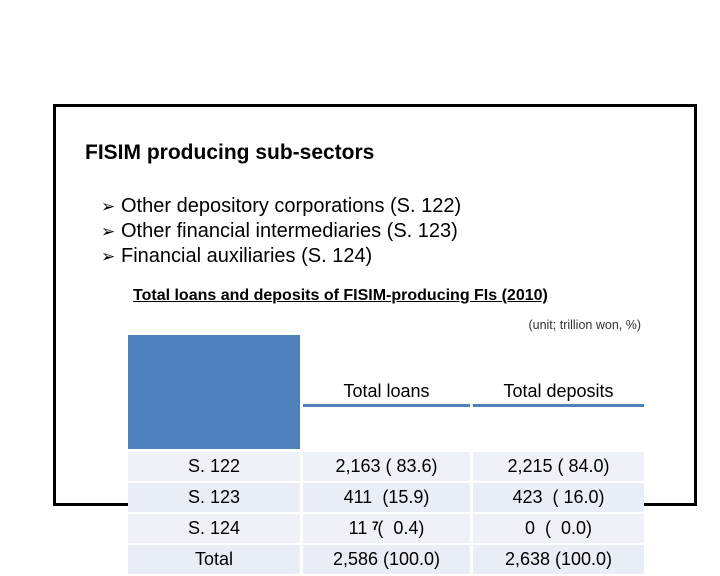 The width and height of the screenshot is (720, 576). What do you see at coordinates (557, 529) in the screenshot?
I see `deposits-value: 0 ( 0.0)` at bounding box center [557, 529].